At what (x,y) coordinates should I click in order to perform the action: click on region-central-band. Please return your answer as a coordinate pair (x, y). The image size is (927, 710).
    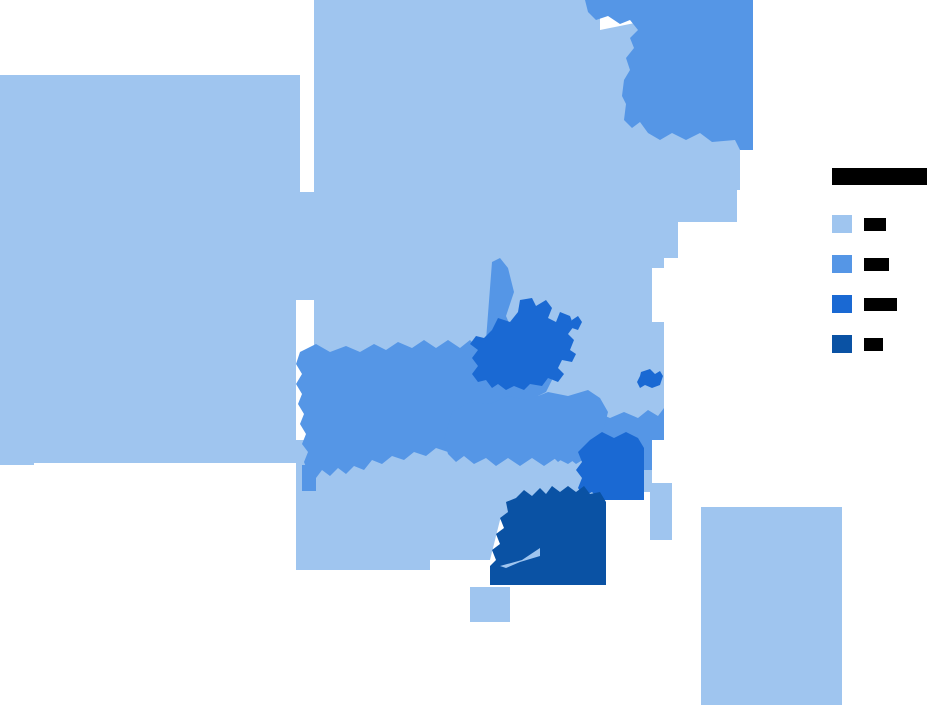
    Looking at the image, I should click on (526, 428).